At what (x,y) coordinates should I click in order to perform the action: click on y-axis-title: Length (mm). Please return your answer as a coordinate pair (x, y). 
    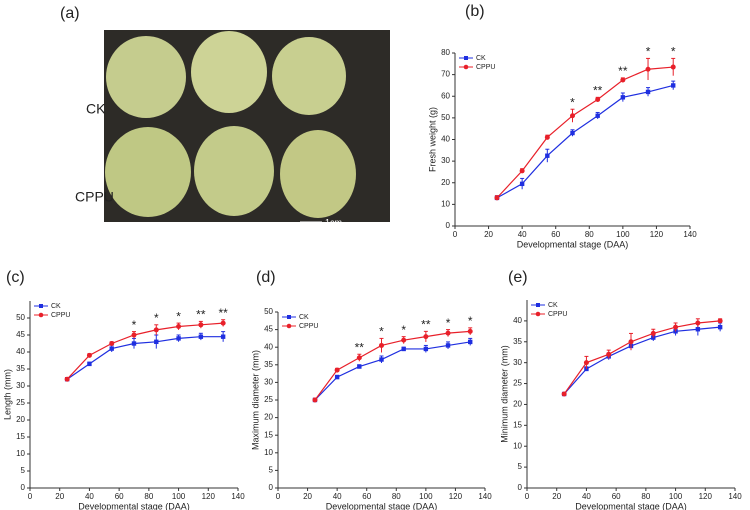
    Looking at the image, I should click on (7, 394).